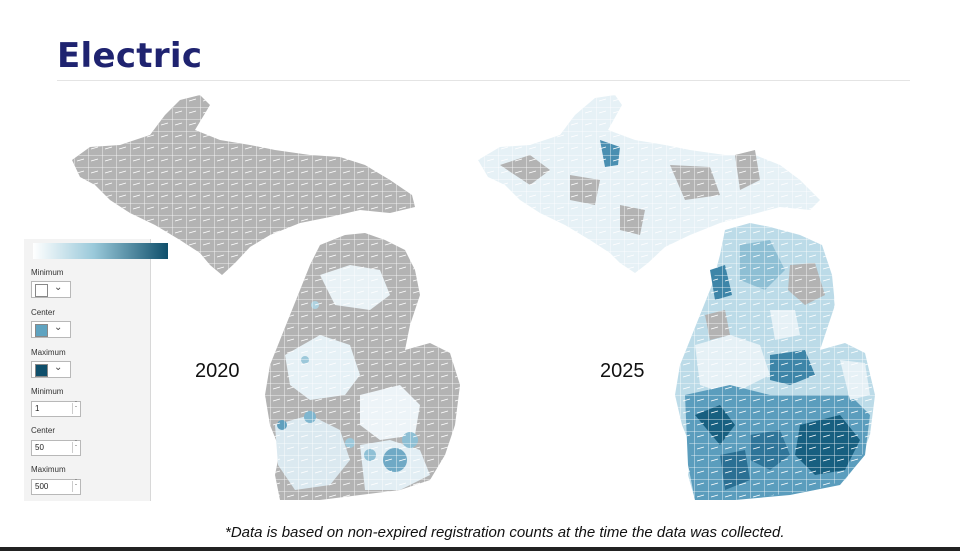  Describe the element at coordinates (483, 80) in the screenshot. I see `title-divider` at that location.